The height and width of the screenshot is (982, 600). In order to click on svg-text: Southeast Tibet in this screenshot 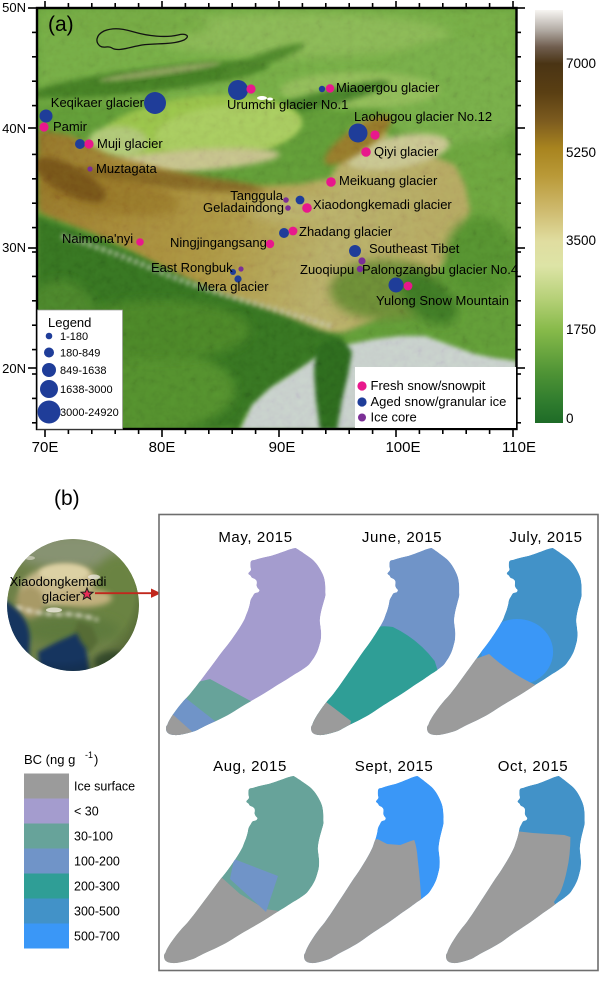, I will do `click(414, 248)`.